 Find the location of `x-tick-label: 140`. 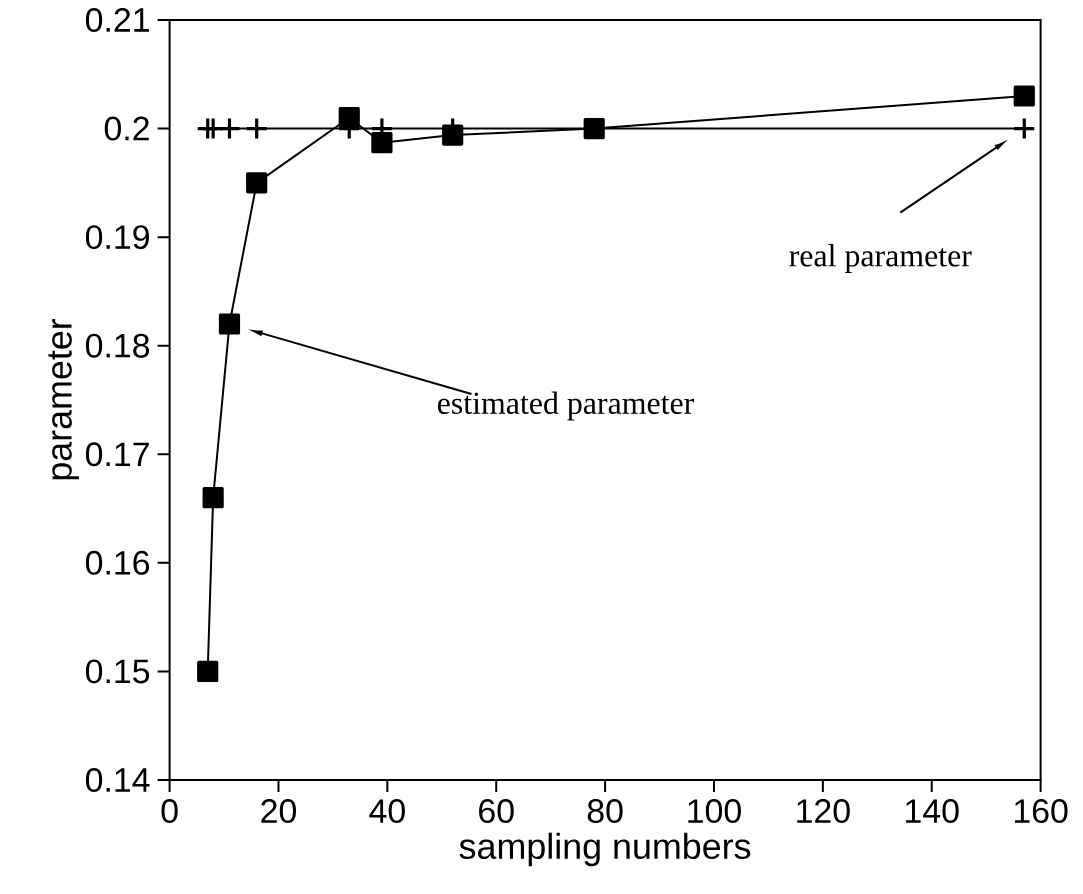

x-tick-label: 140 is located at coordinates (932, 811).